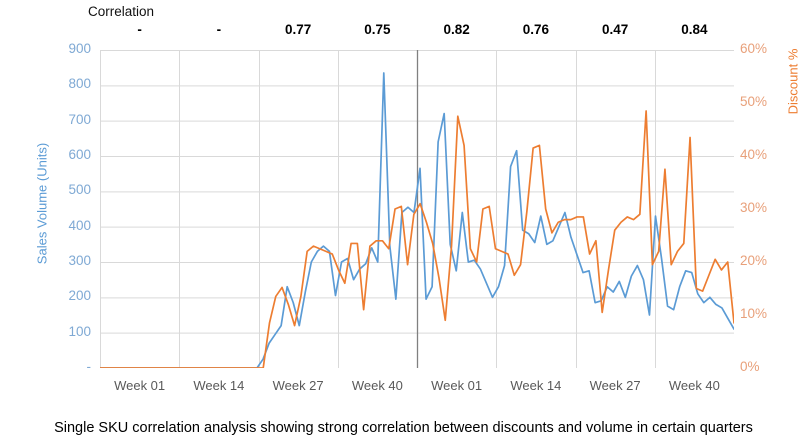  I want to click on left-y-tick-400: 400, so click(79, 225).